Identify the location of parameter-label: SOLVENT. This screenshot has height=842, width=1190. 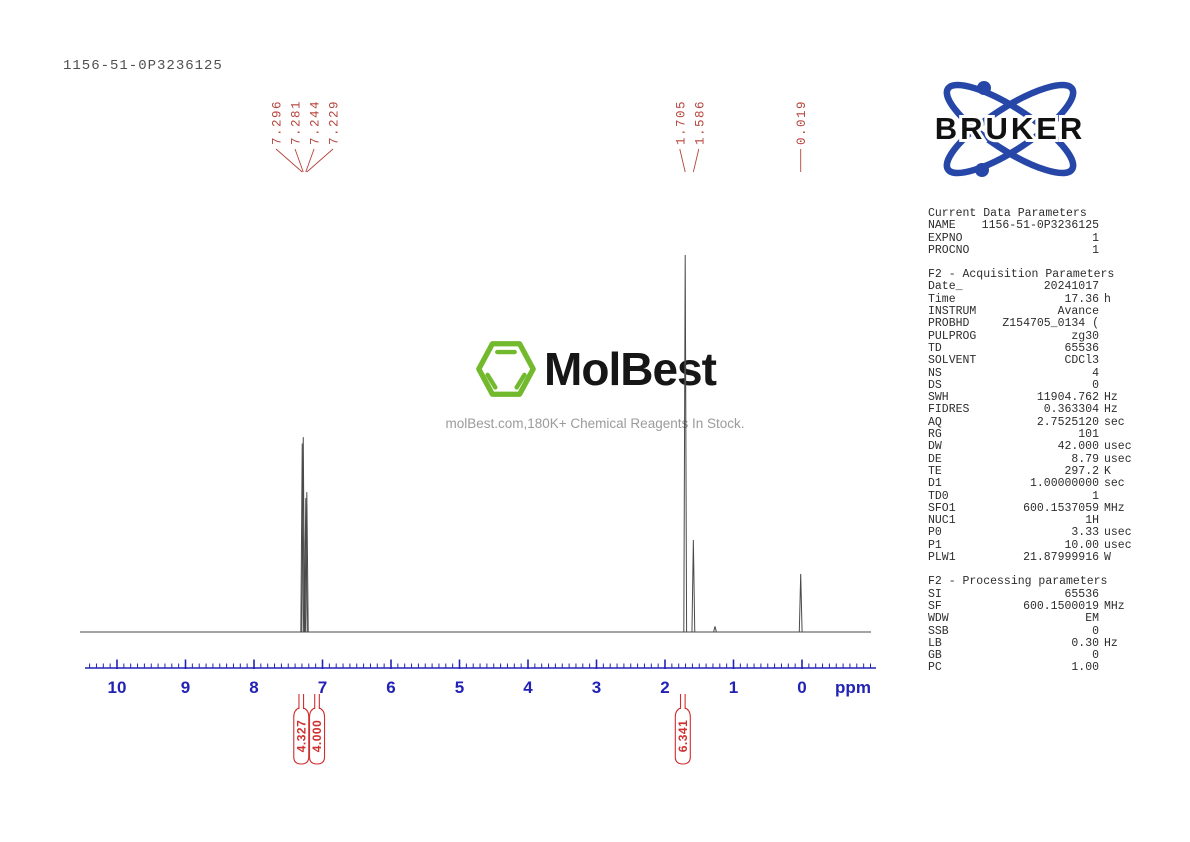
(952, 361).